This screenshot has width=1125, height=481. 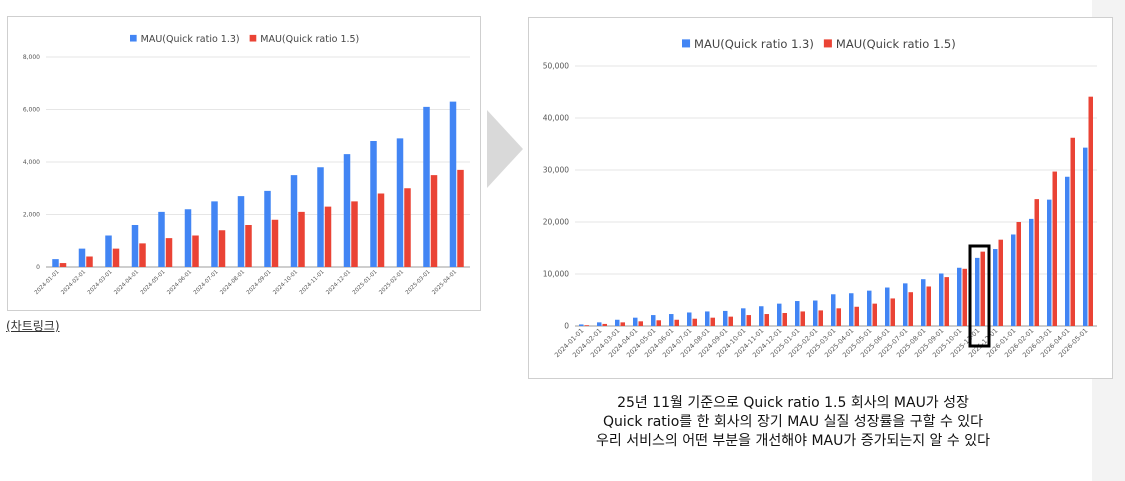 What do you see at coordinates (31, 215) in the screenshot?
I see `y-tick-label: 2,000` at bounding box center [31, 215].